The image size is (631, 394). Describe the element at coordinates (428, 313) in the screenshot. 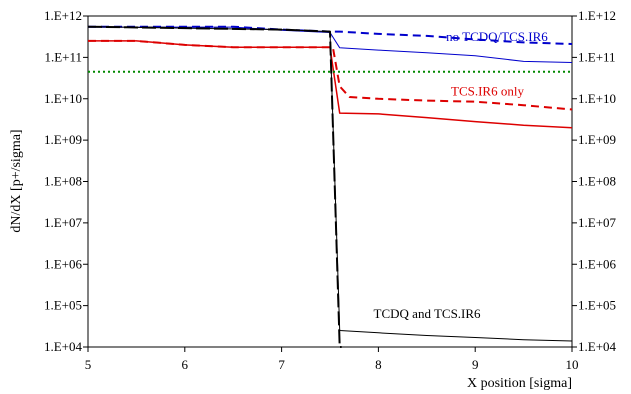

I see `annotation-3: TCDQ and TCS.IR6` at that location.